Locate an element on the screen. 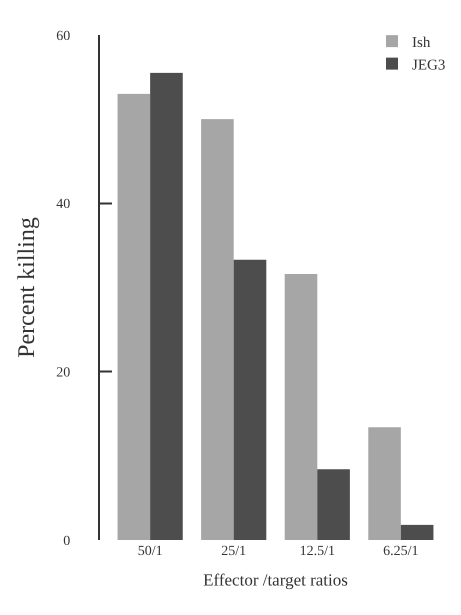 This screenshot has width=461, height=615. x-tick-label: 6.25/1 is located at coordinates (401, 551).